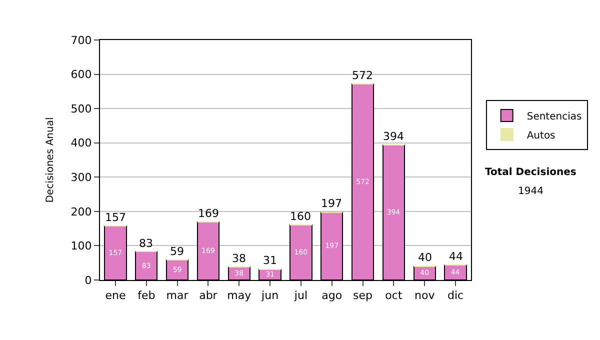 The height and width of the screenshot is (340, 600). What do you see at coordinates (332, 295) in the screenshot?
I see `x-tick-label: ago` at bounding box center [332, 295].